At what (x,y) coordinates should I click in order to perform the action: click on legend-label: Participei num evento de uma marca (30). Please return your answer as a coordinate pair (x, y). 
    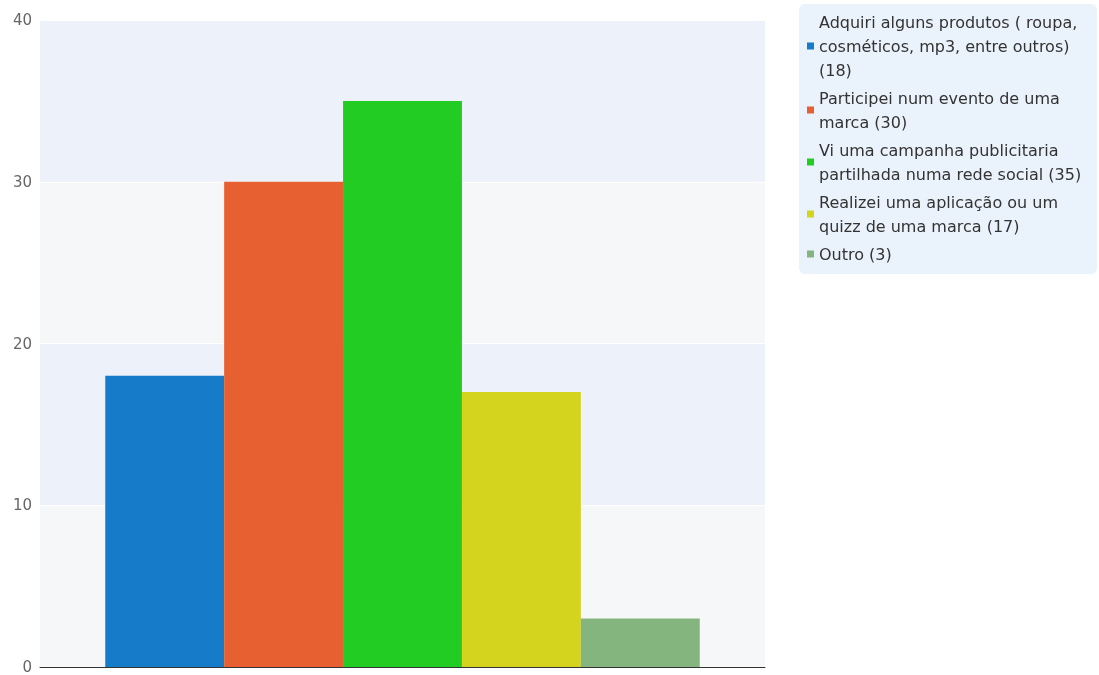
    Looking at the image, I should click on (942, 110).